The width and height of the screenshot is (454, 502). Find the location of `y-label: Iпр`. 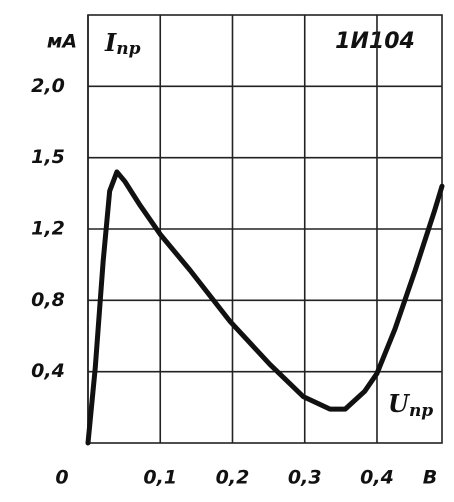

y-label: Iпр is located at coordinates (122, 43).